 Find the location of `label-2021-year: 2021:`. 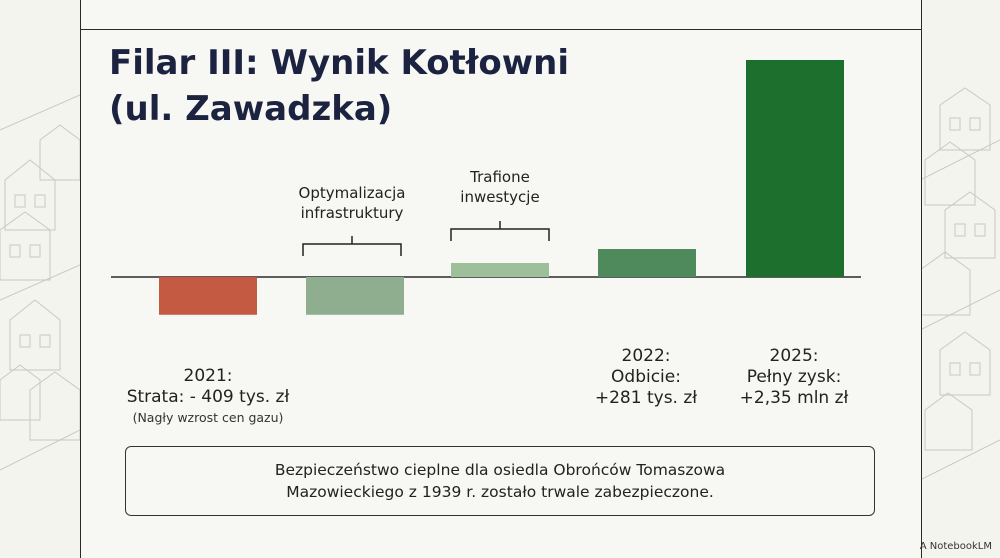

label-2021-year: 2021: is located at coordinates (208, 376).